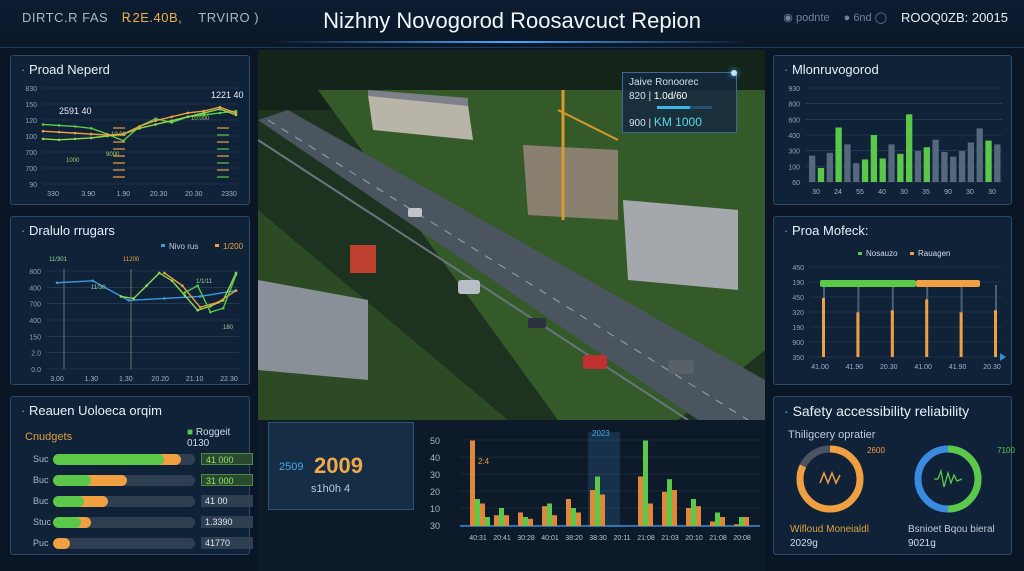 The width and height of the screenshot is (1024, 571). I want to click on annotation: 11200, so click(131, 260).